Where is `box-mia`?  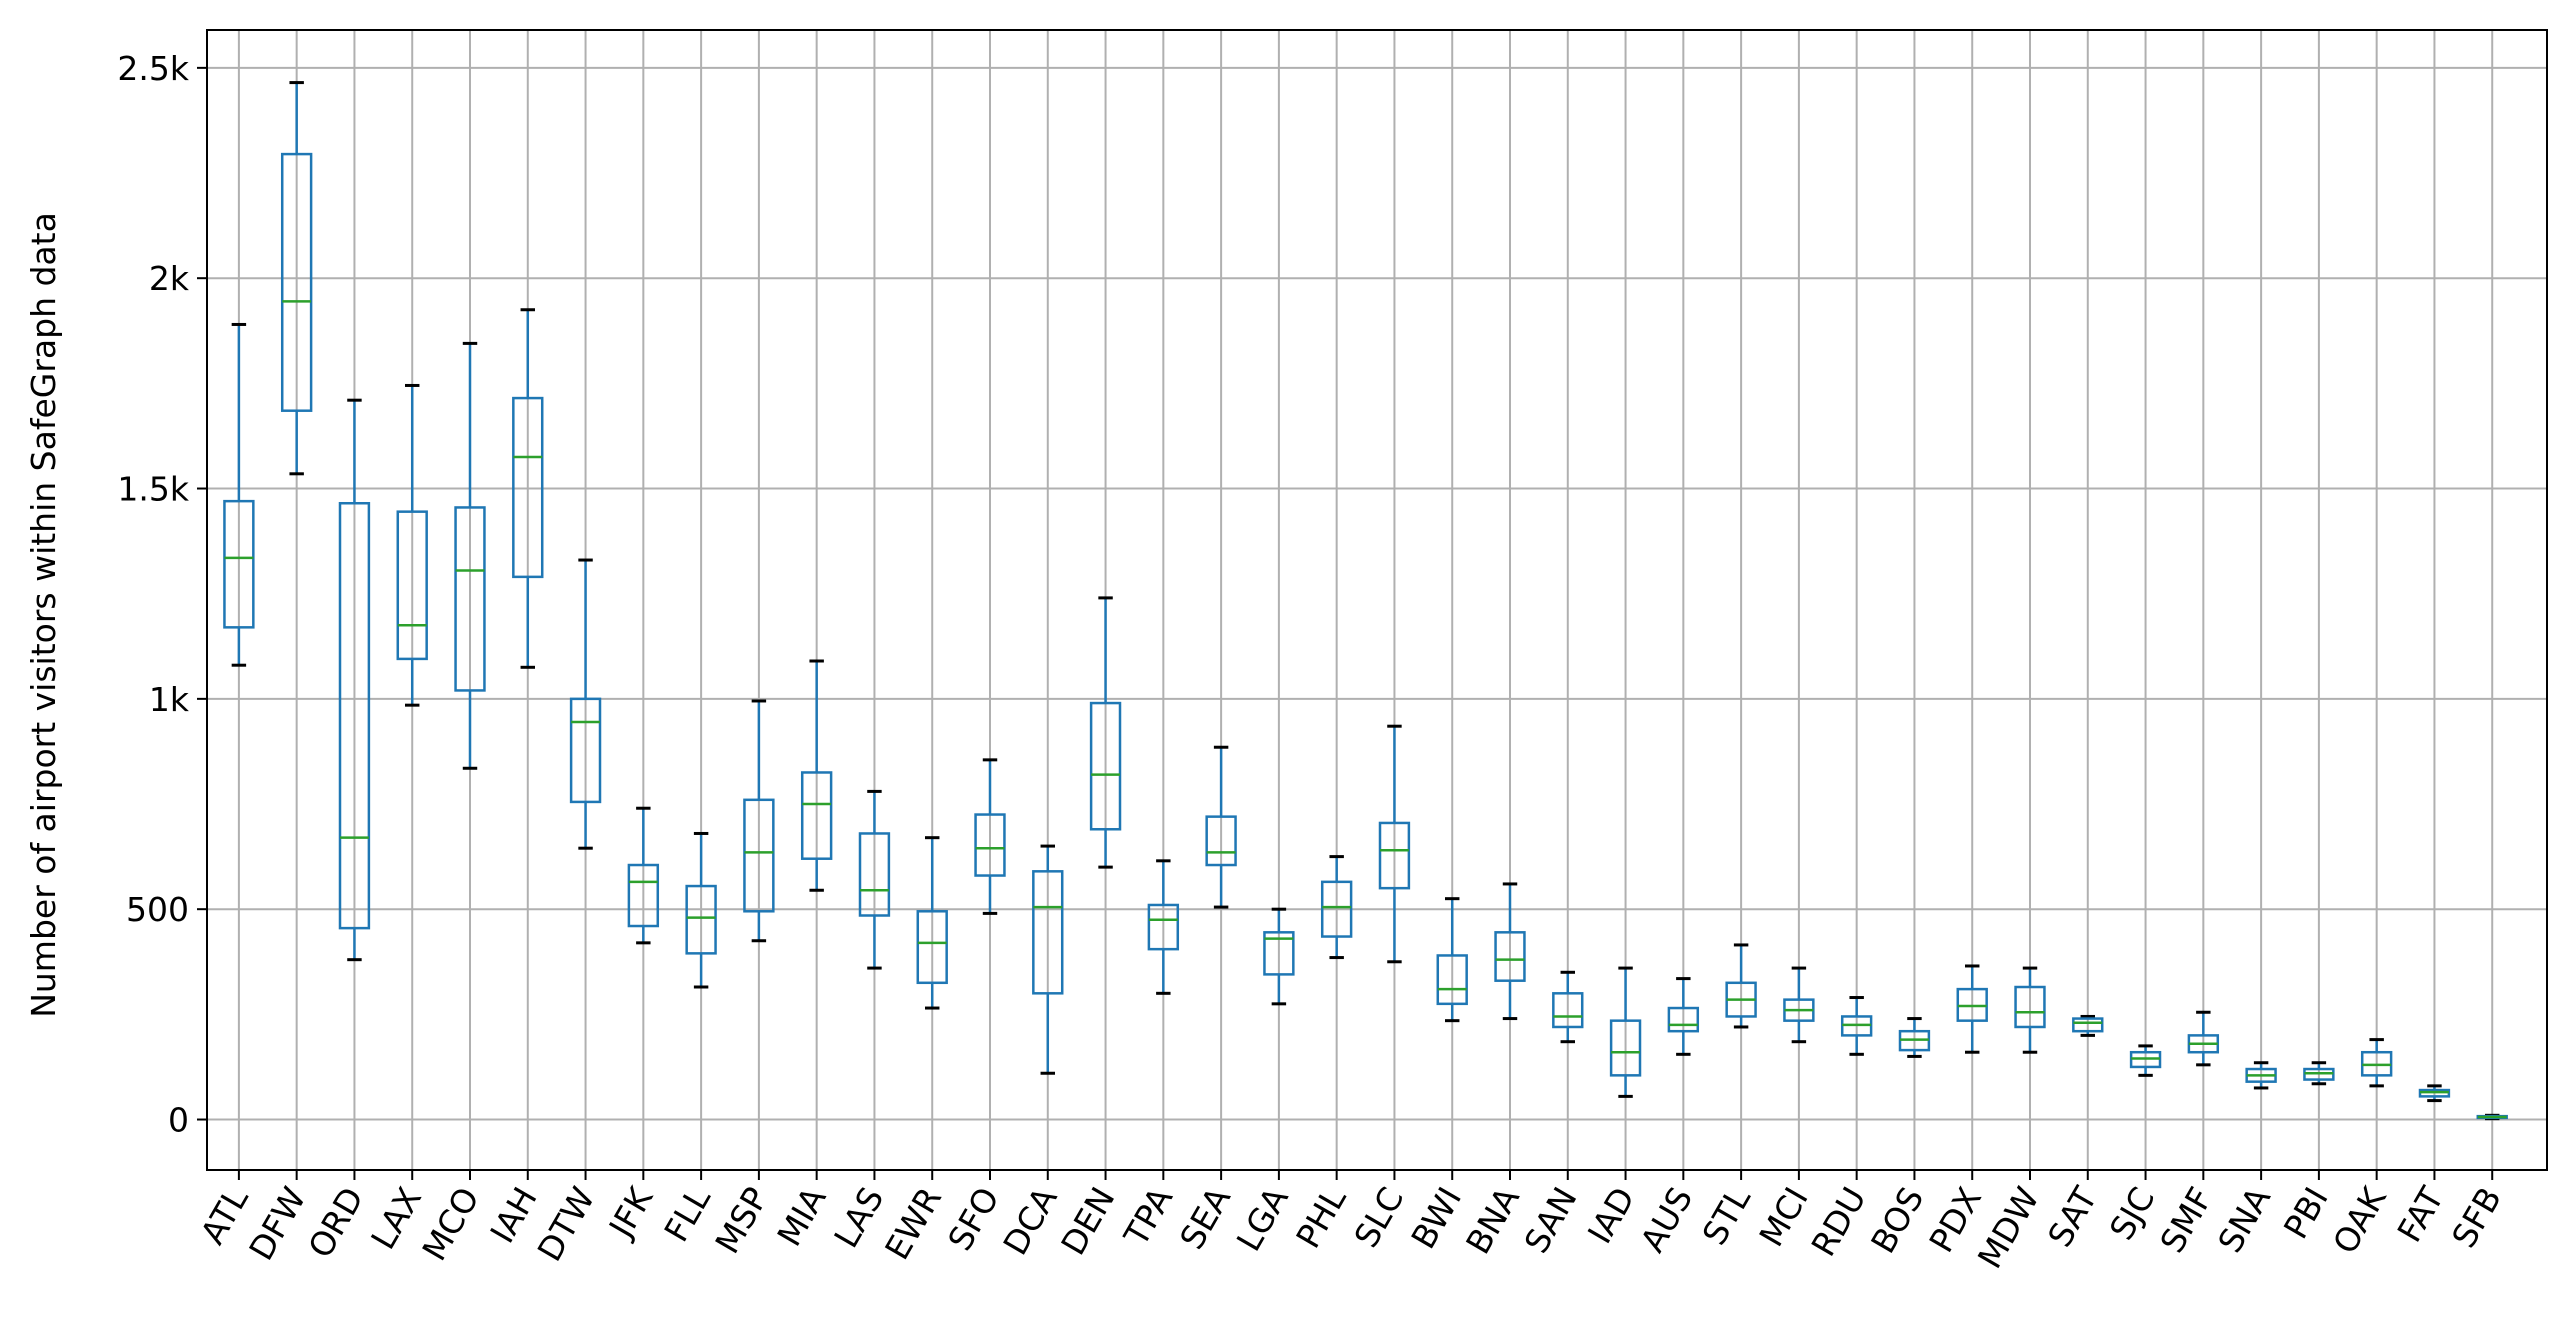 box-mia is located at coordinates (816, 775).